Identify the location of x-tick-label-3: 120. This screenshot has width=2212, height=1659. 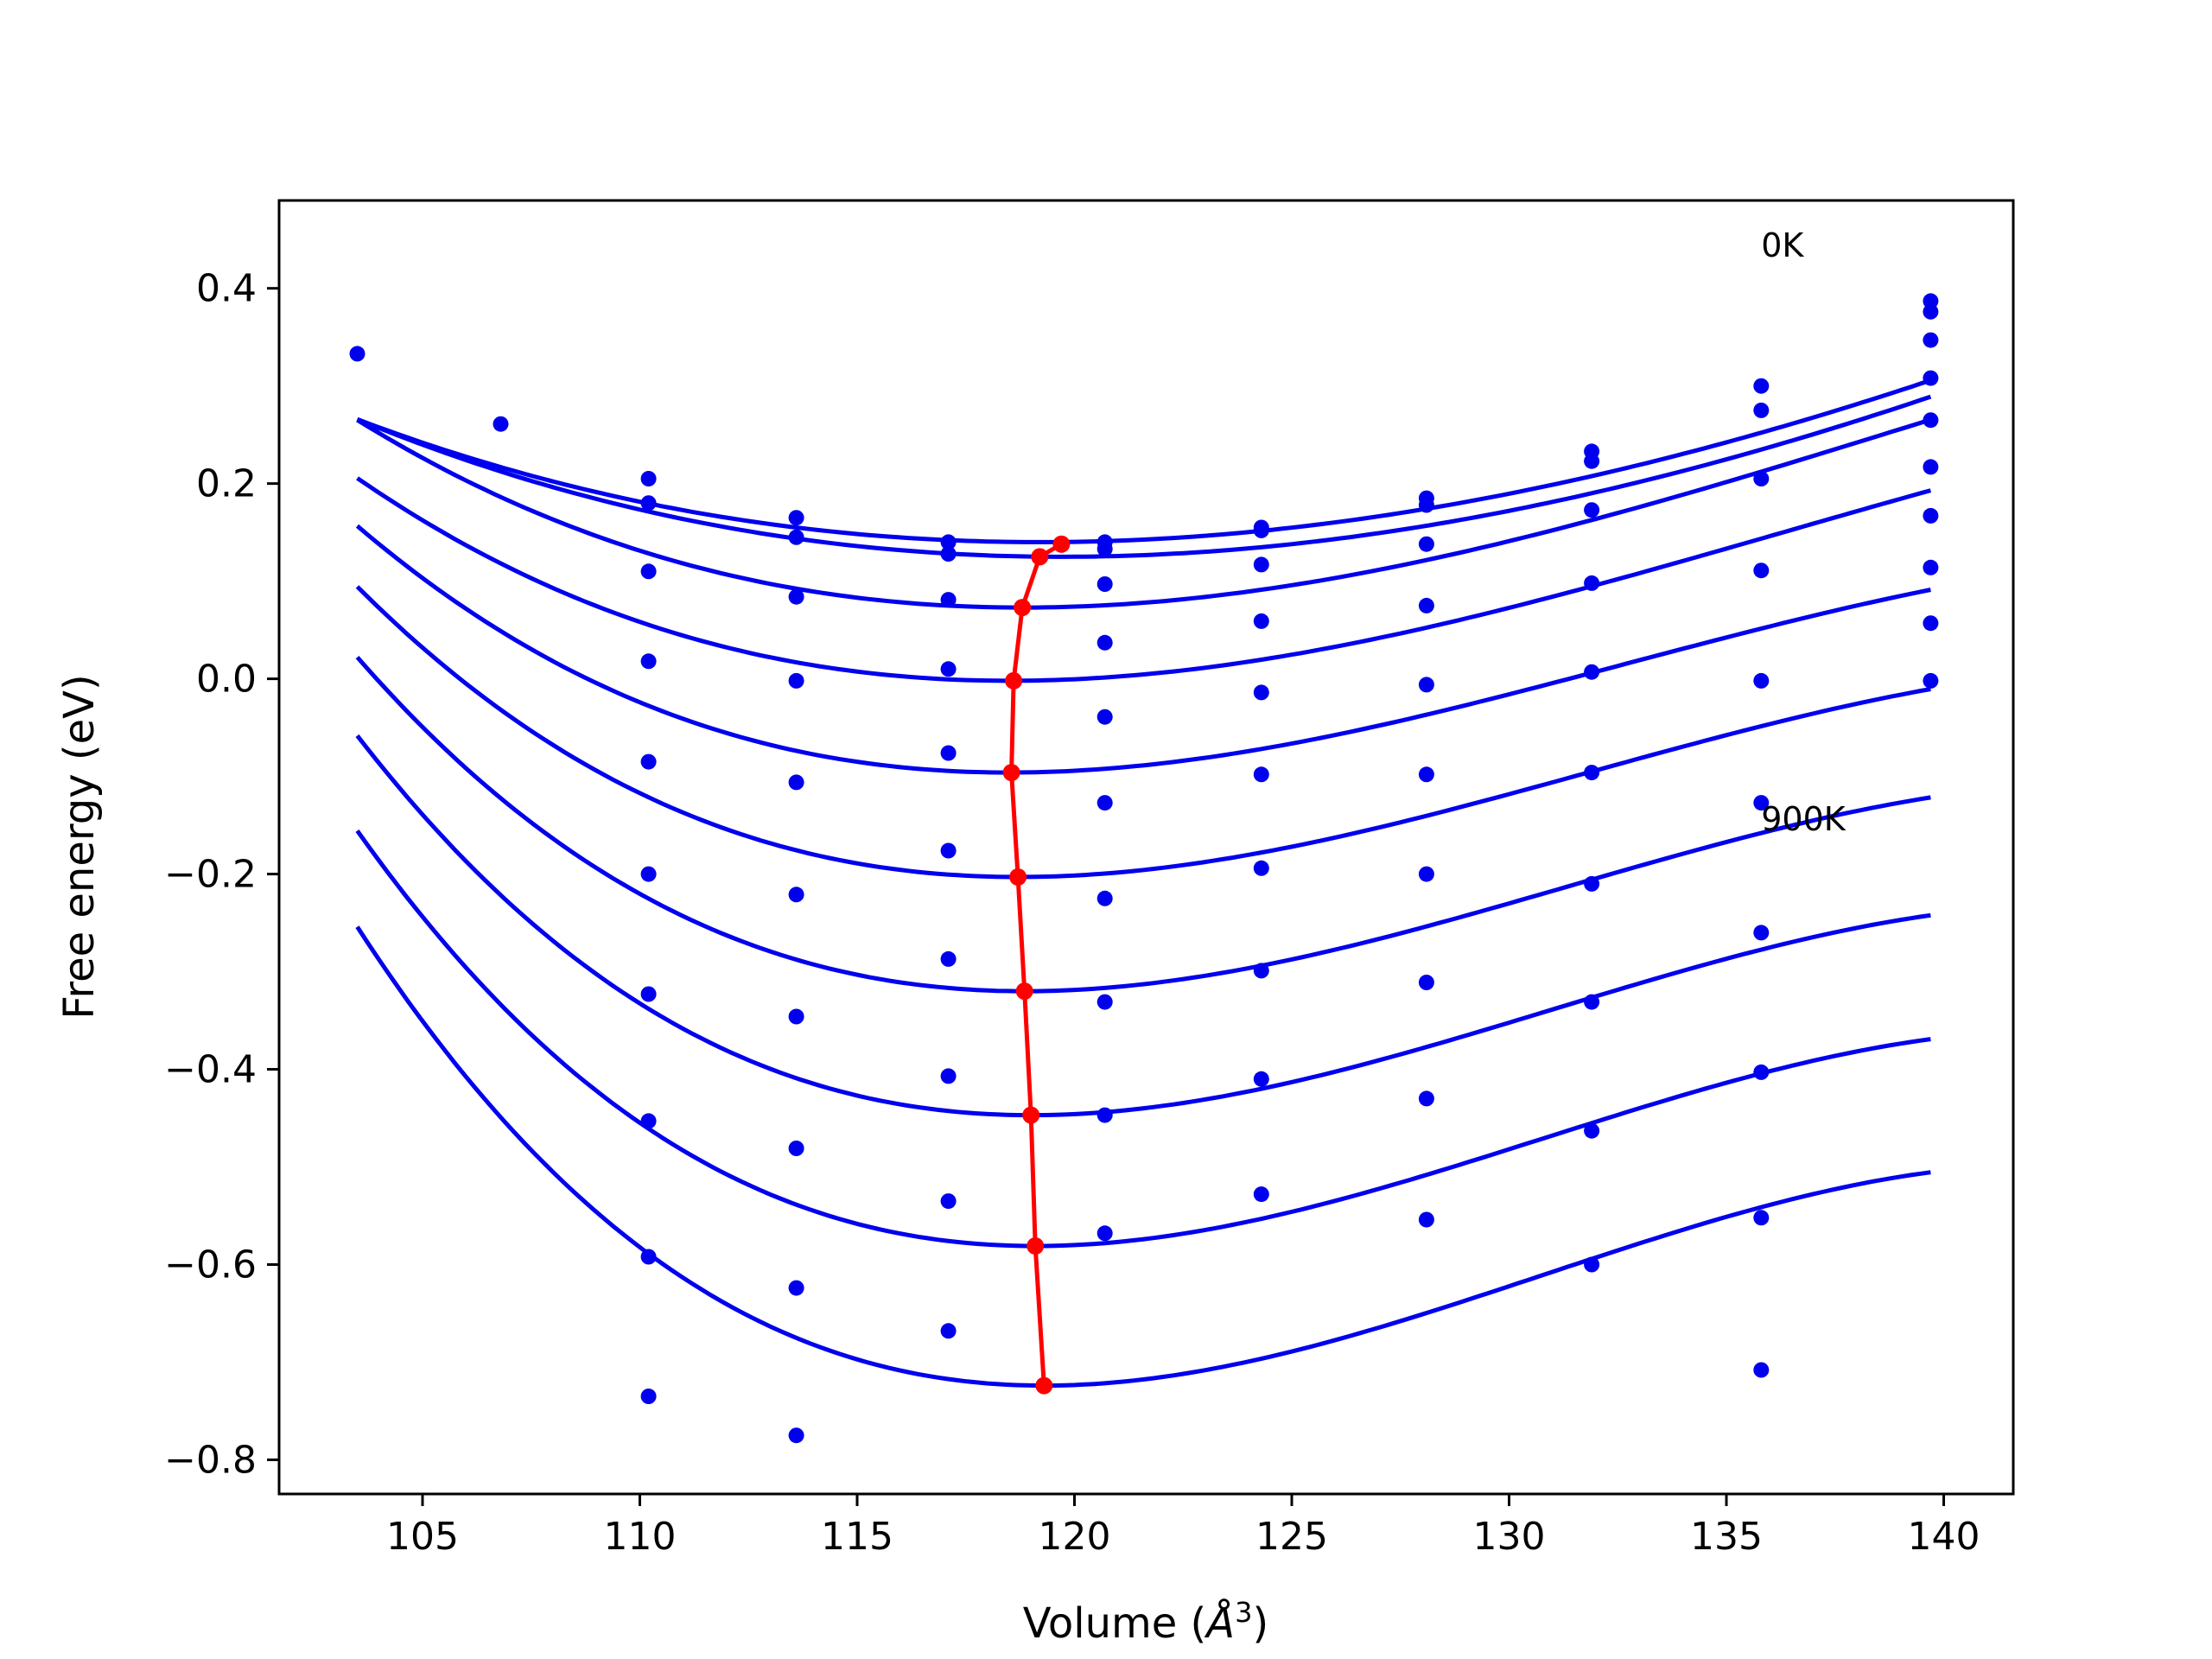
(1075, 1537).